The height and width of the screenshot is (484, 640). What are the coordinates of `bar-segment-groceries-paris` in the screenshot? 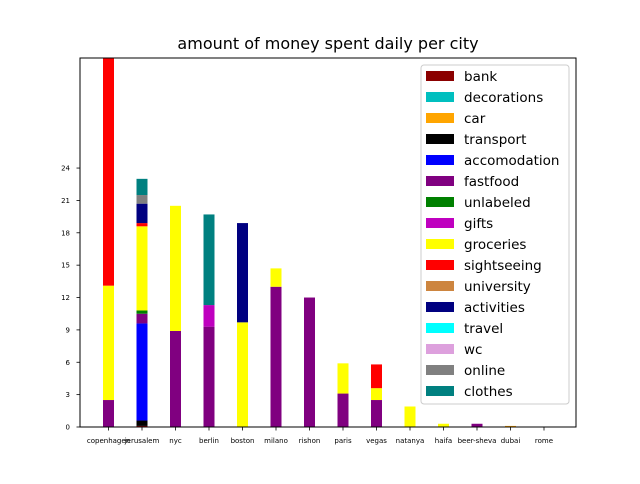 It's located at (343, 378).